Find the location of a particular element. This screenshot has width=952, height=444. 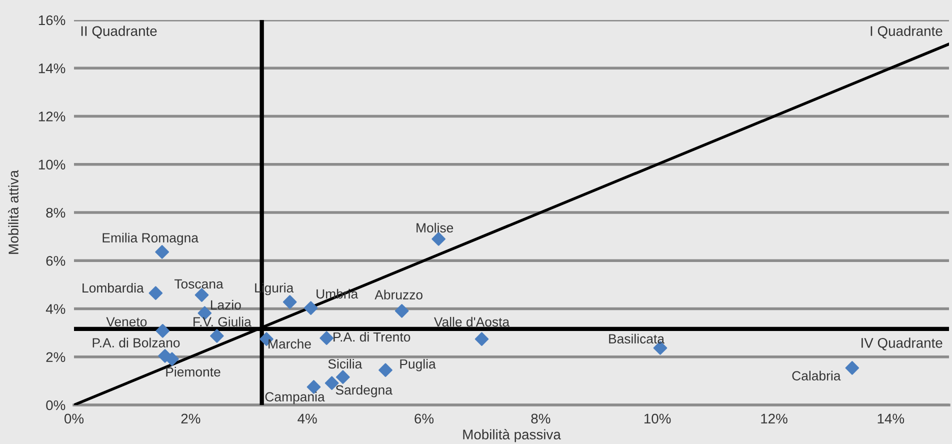

data-label: Marche is located at coordinates (289, 343).